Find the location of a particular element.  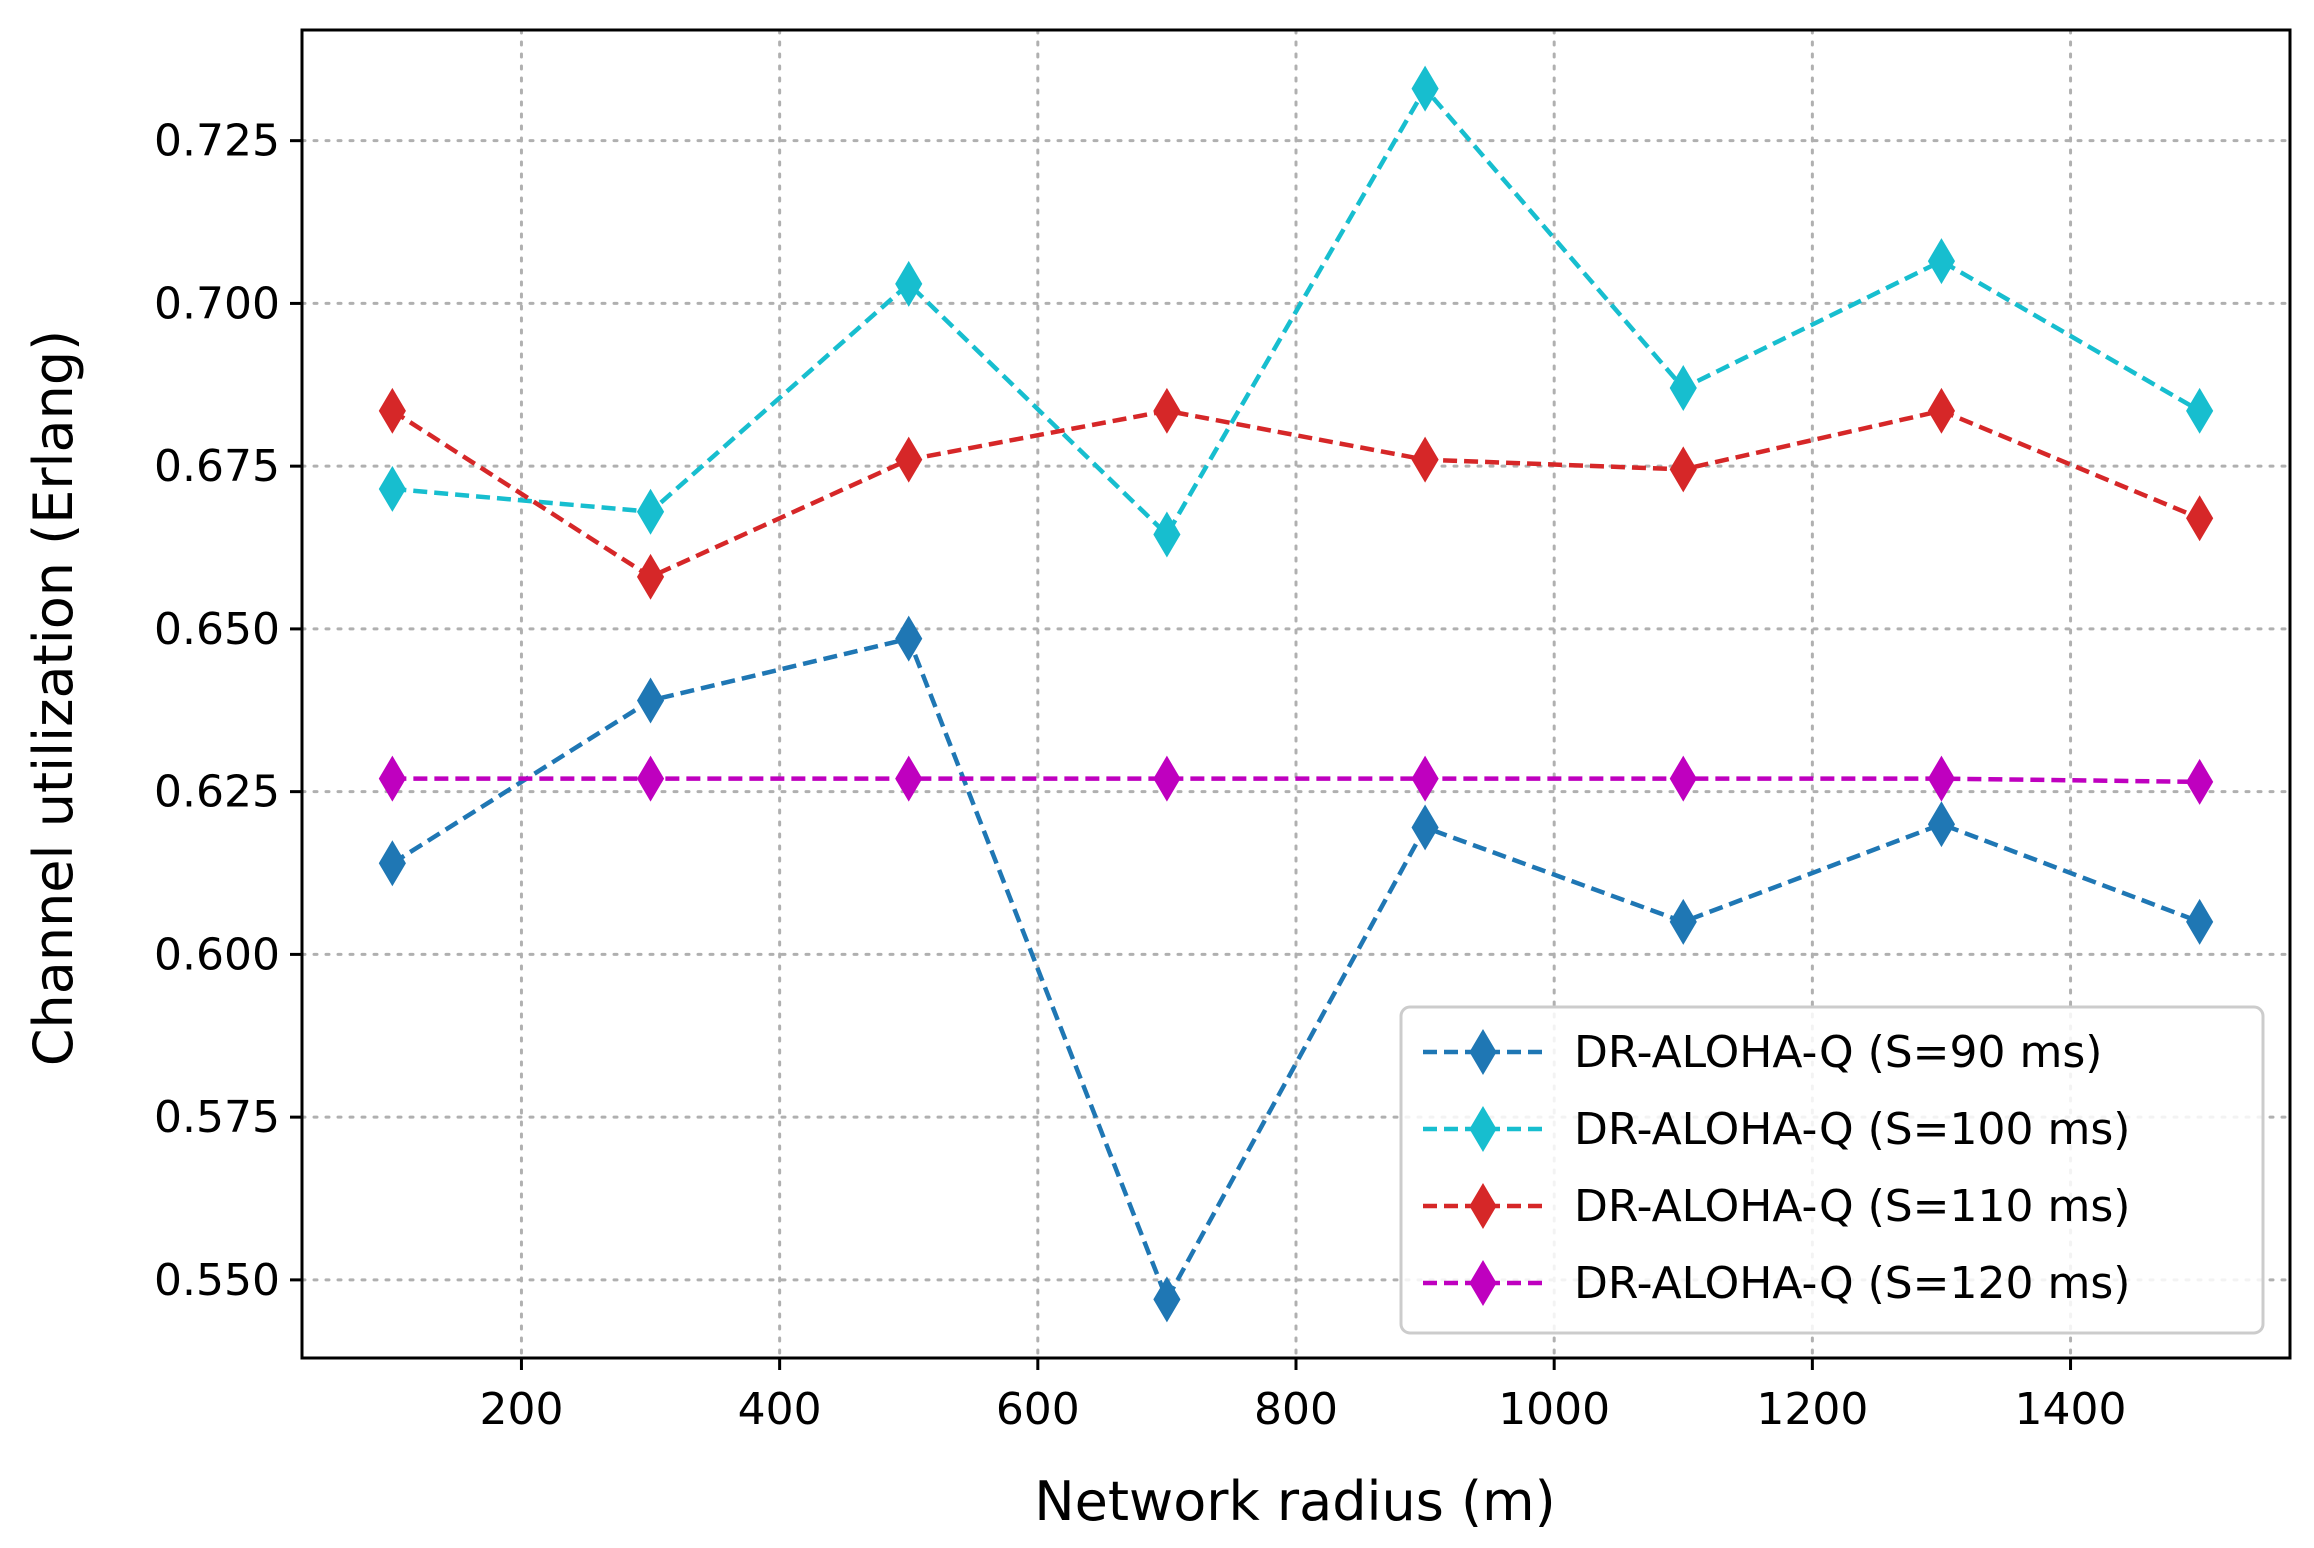

x-tick-label: 400 is located at coordinates (780, 1409).